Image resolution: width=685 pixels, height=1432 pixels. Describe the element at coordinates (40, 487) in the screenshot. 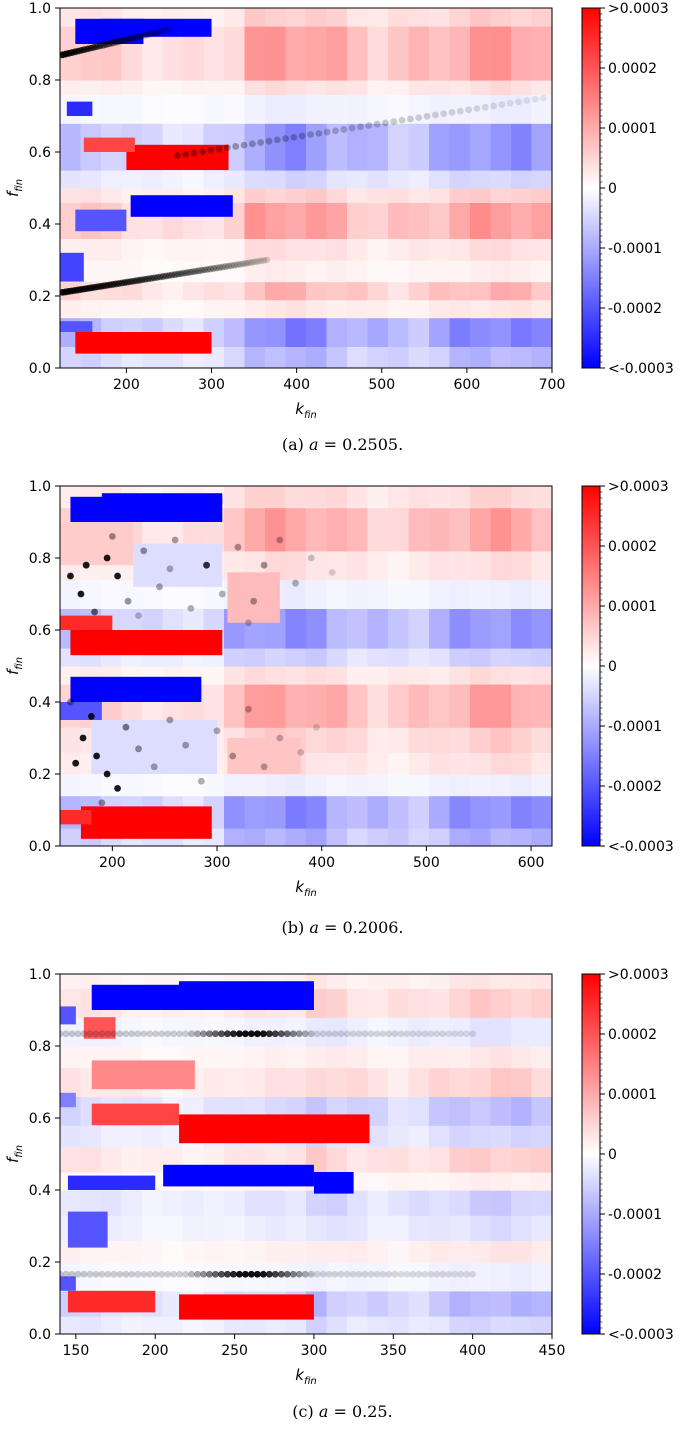

I see `y-tick-label: 1.0` at that location.